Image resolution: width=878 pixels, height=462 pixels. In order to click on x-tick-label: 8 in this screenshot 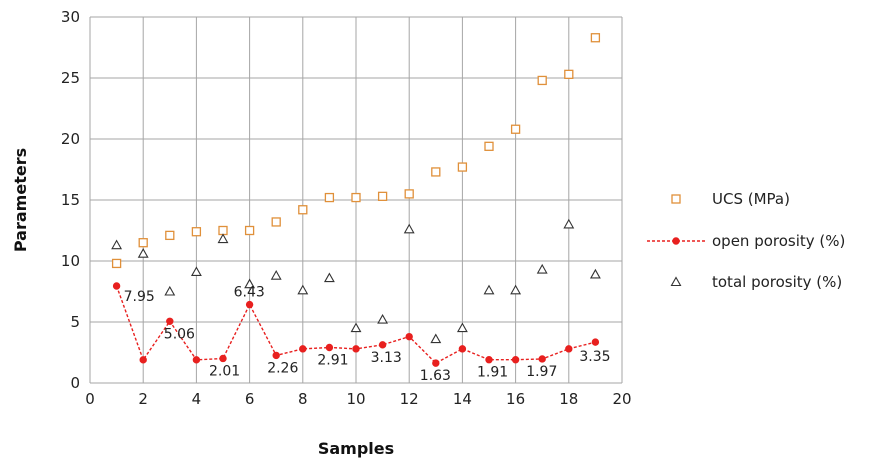, I will do `click(303, 399)`.